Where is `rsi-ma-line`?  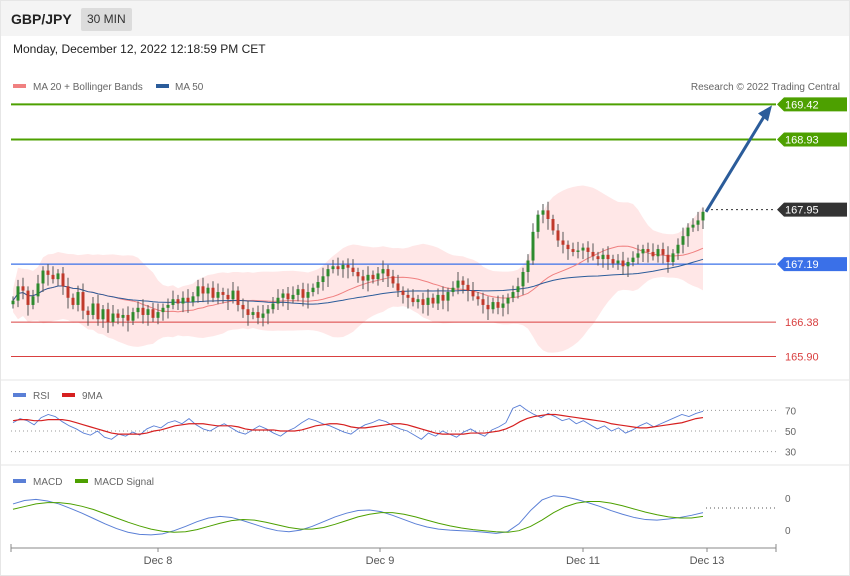
rsi-ma-line is located at coordinates (358, 424).